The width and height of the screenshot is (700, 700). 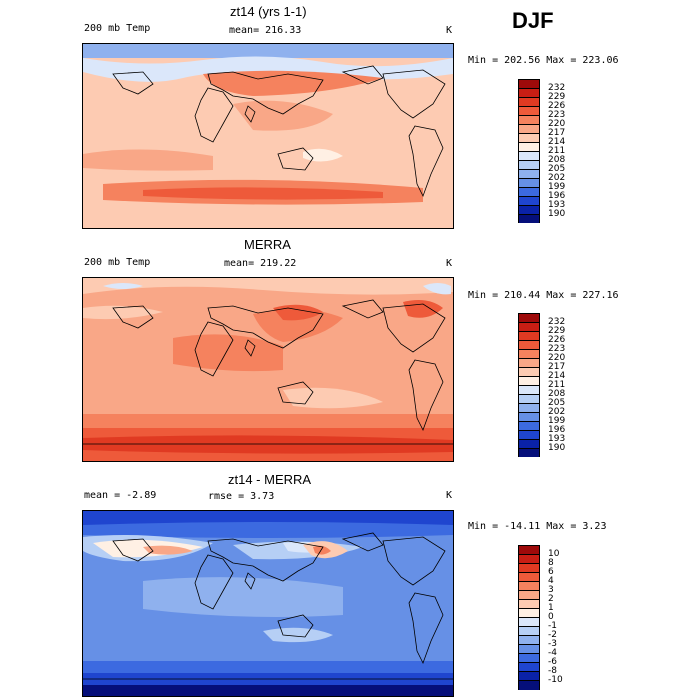 I want to click on panel-2-map, so click(x=268, y=369).